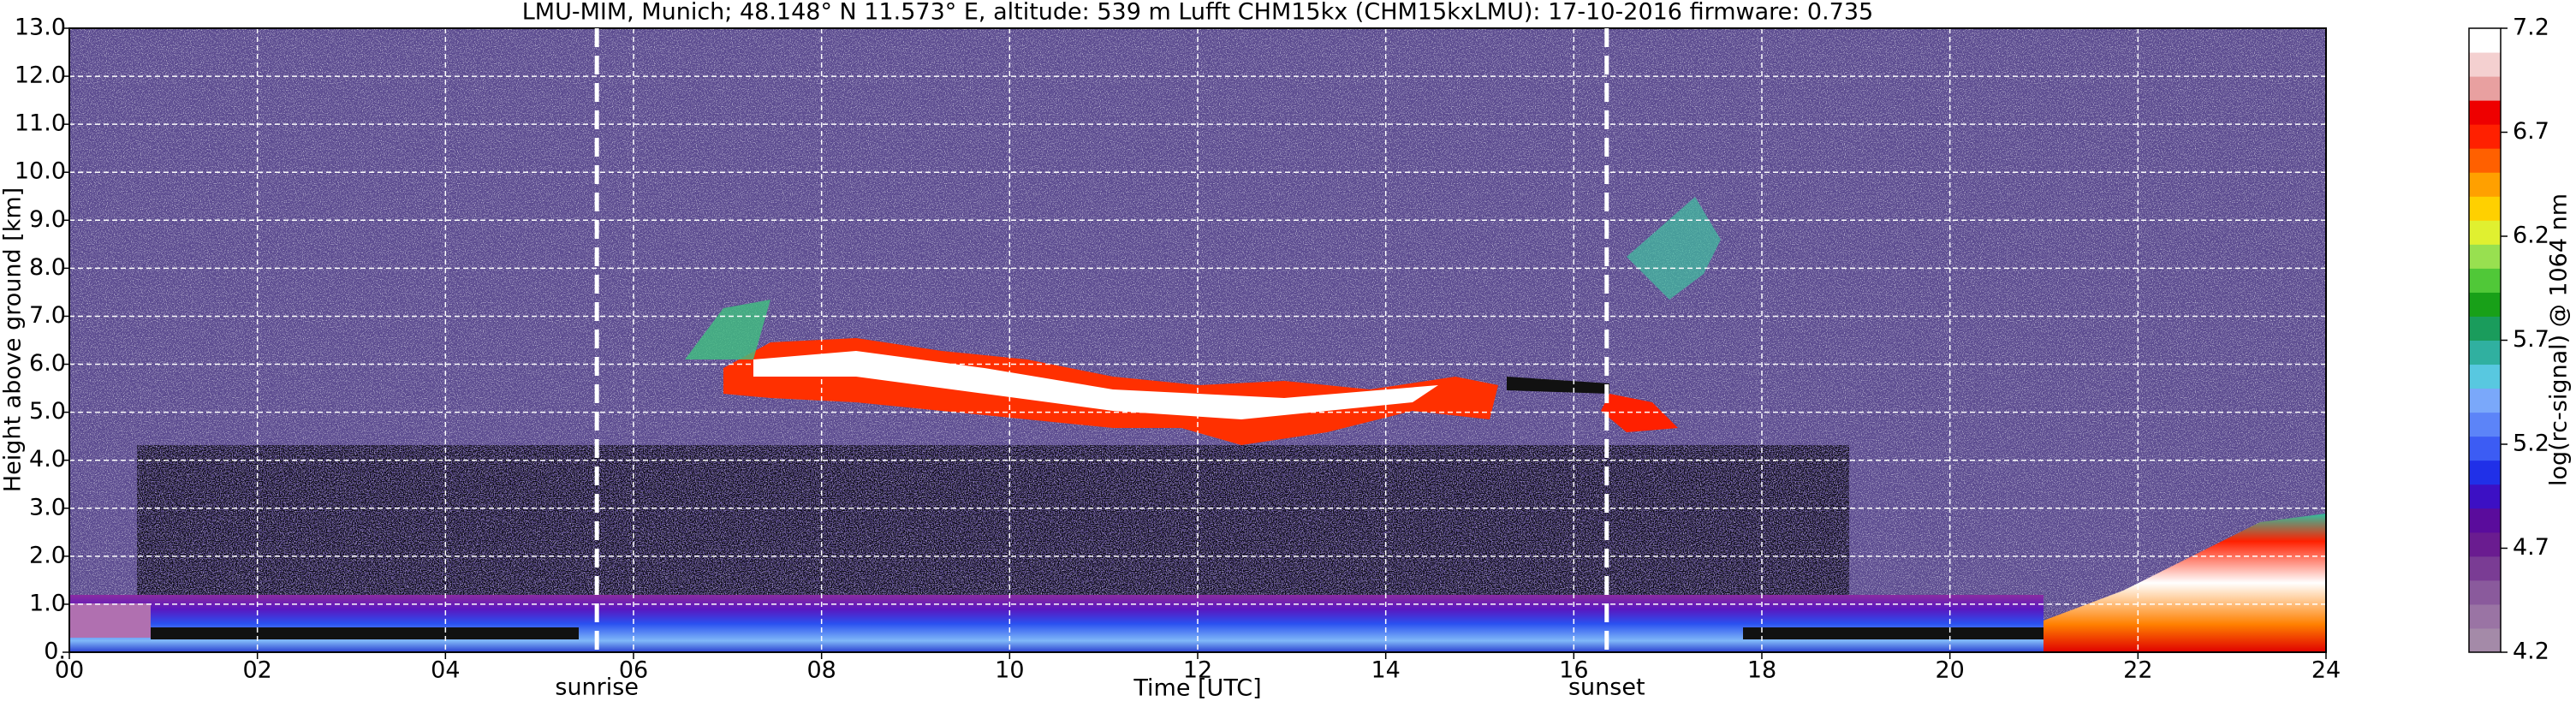 The image size is (2576, 707). Describe the element at coordinates (2137, 670) in the screenshot. I see `x-tick-label: 22` at that location.